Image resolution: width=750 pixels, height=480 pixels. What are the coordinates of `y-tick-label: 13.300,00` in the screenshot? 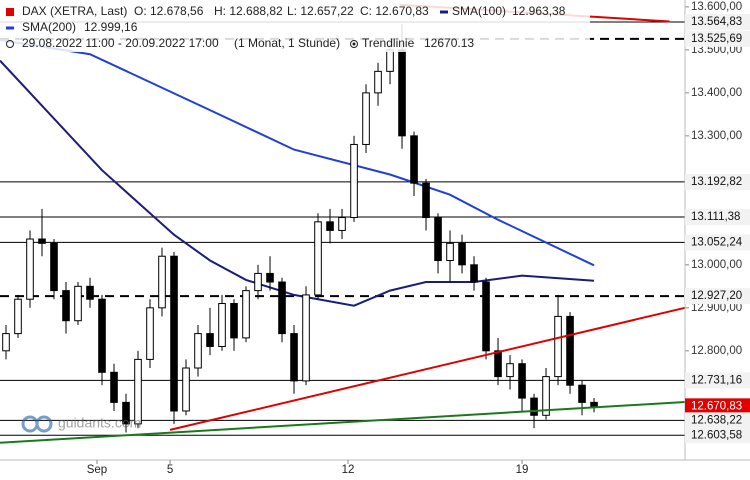 It's located at (716, 136).